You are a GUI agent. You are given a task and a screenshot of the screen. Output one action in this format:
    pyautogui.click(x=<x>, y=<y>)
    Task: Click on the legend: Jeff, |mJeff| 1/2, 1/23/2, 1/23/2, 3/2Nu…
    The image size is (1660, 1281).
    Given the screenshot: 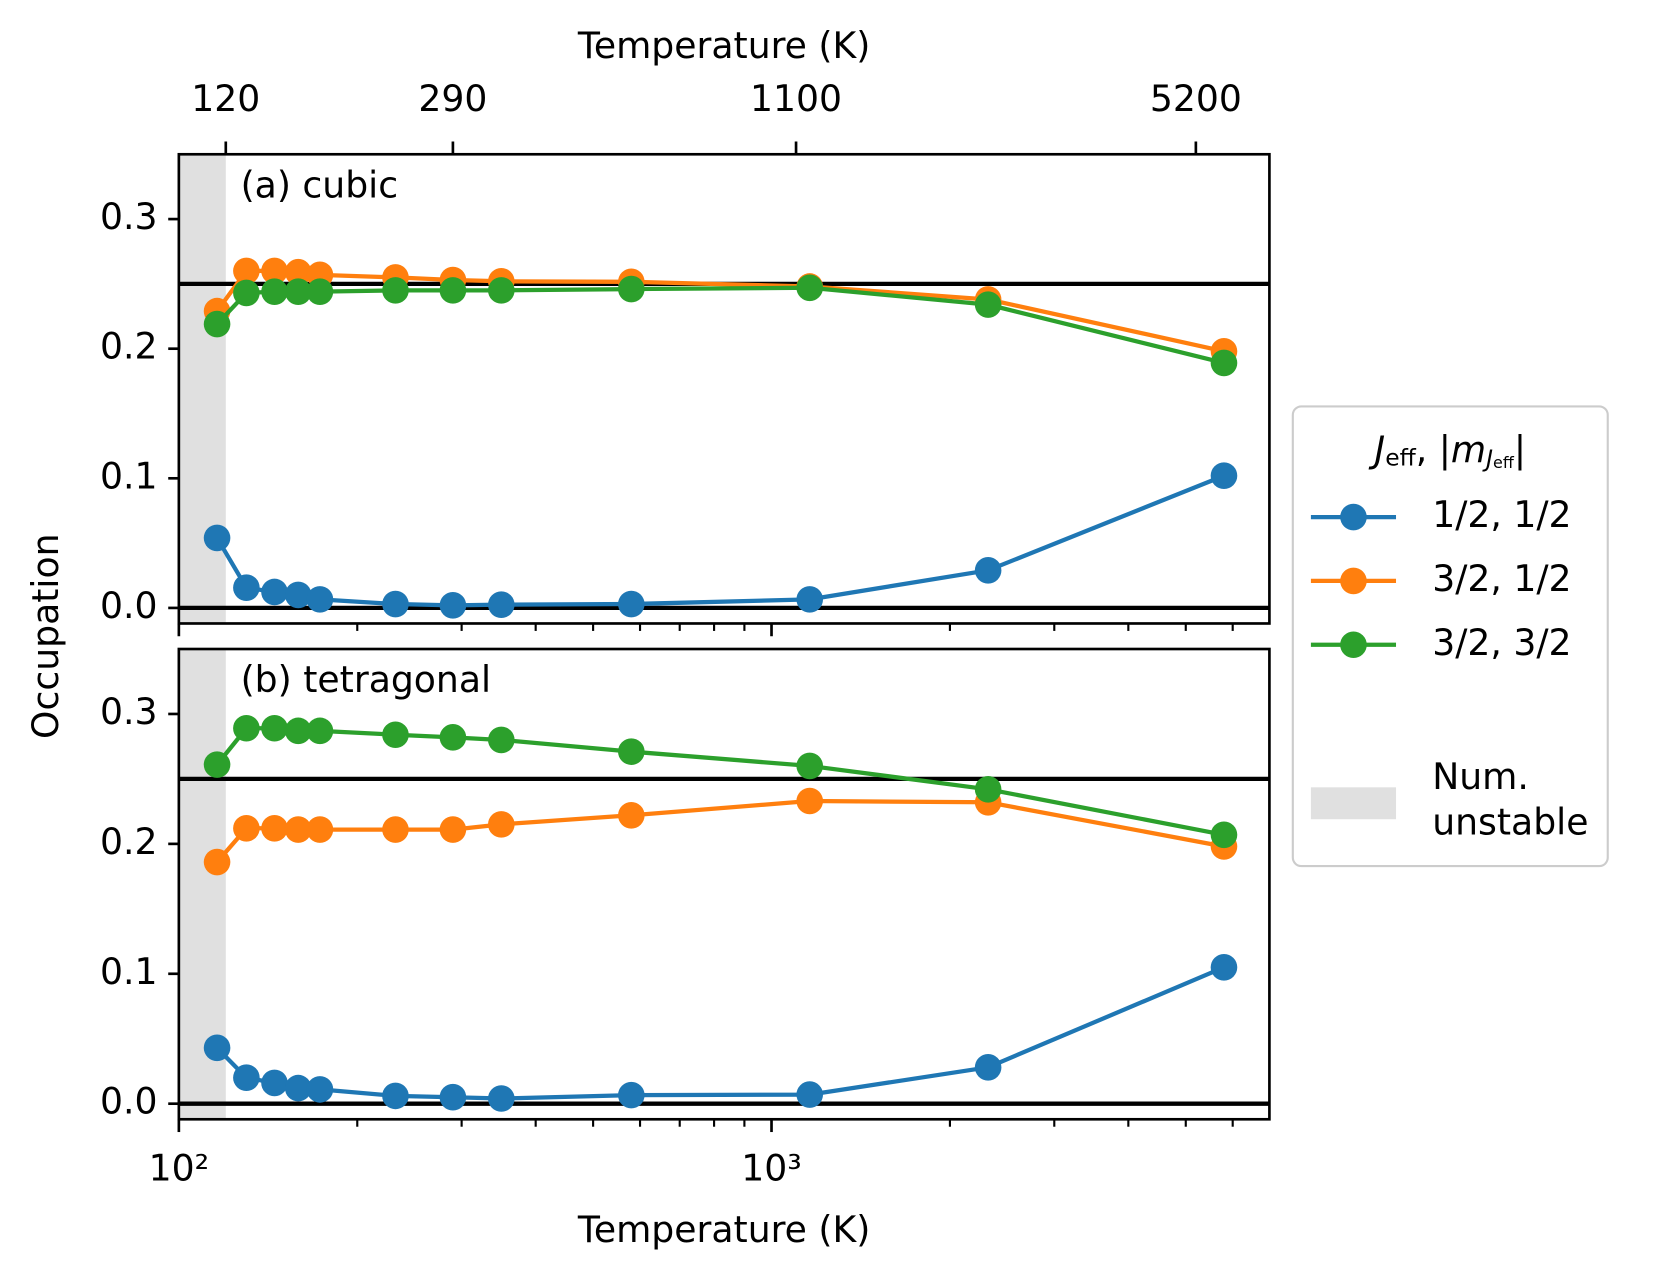 What is the action you would take?
    pyautogui.click(x=1450, y=636)
    